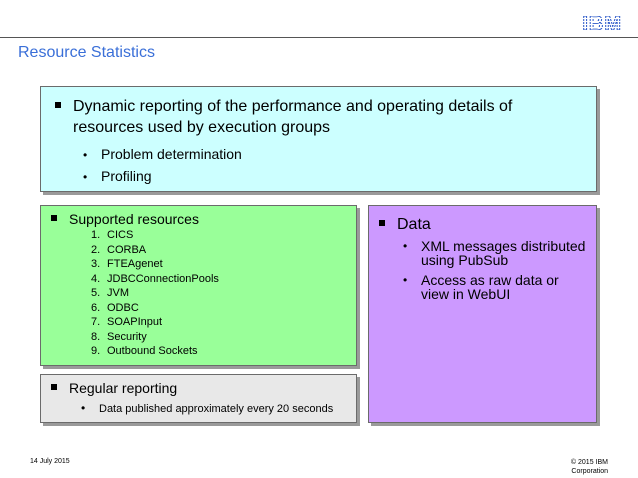 The width and height of the screenshot is (638, 478). I want to click on resources-heading: Supported resources, so click(135, 219).